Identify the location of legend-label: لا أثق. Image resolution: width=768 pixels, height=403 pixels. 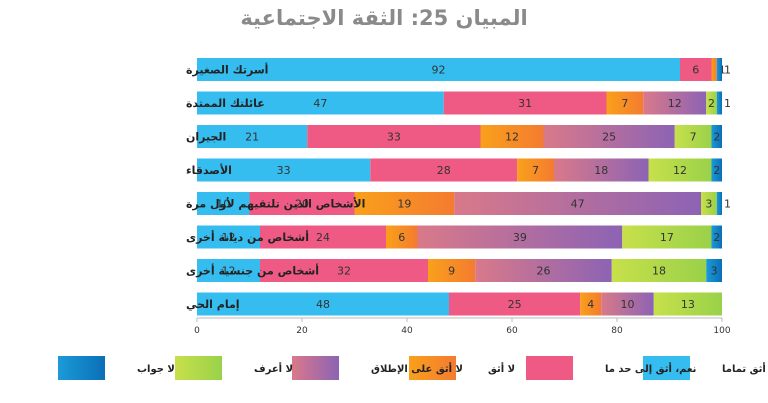
(501, 368).